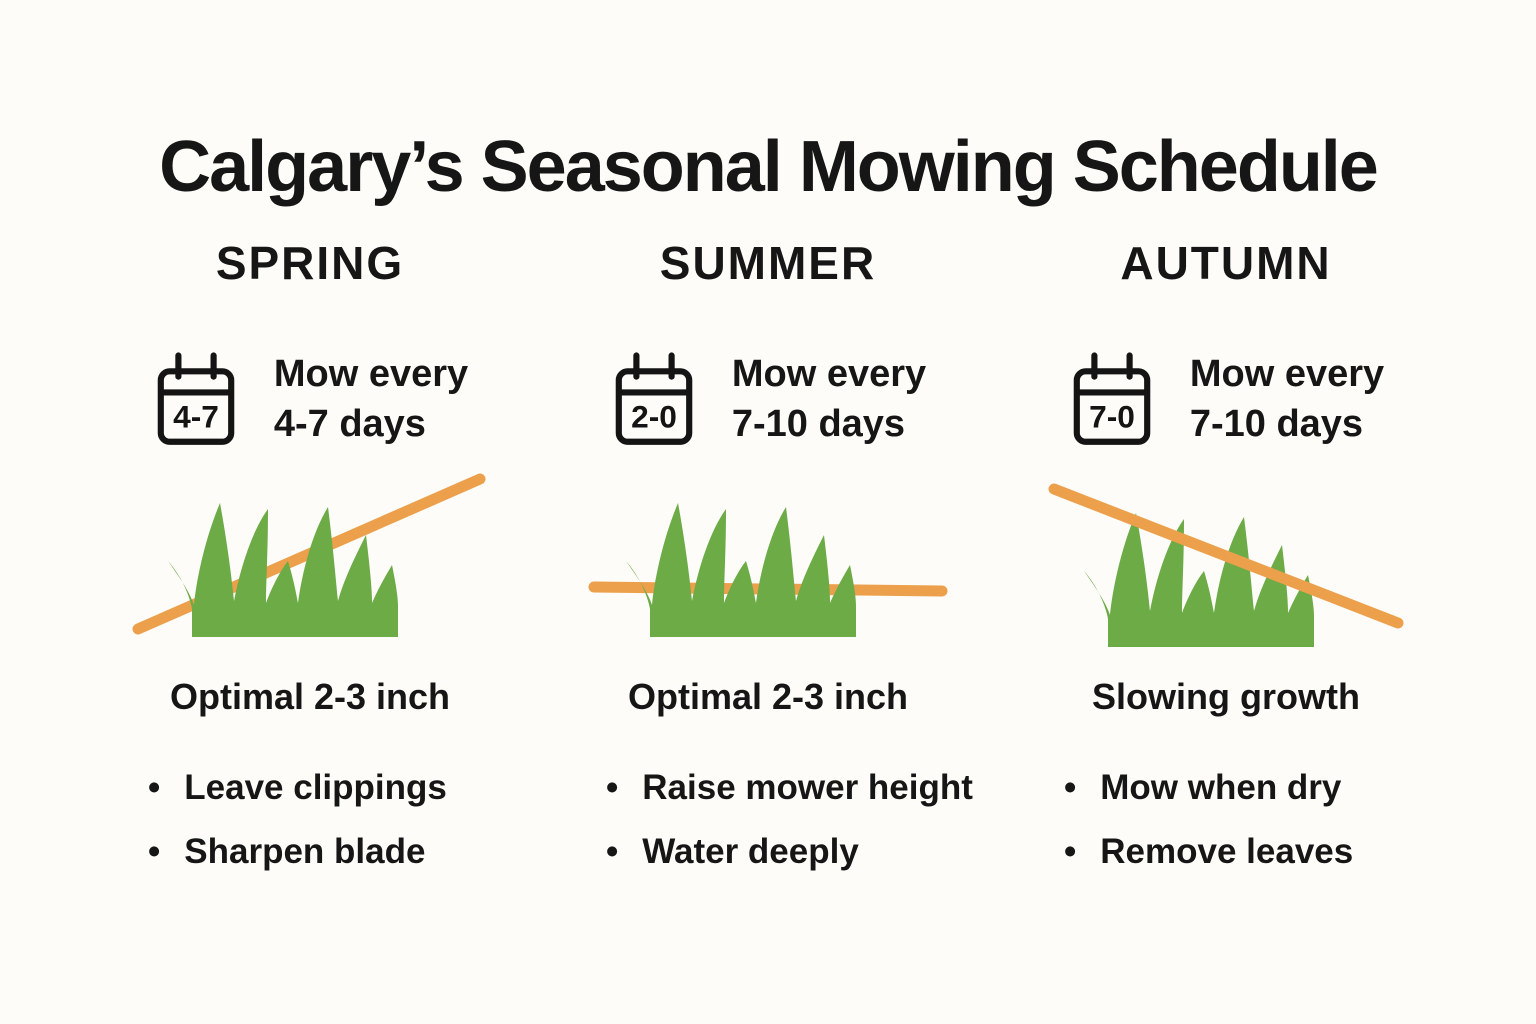 The image size is (1536, 1024). I want to click on tip-item: • Sharpen blade, so click(344, 852).